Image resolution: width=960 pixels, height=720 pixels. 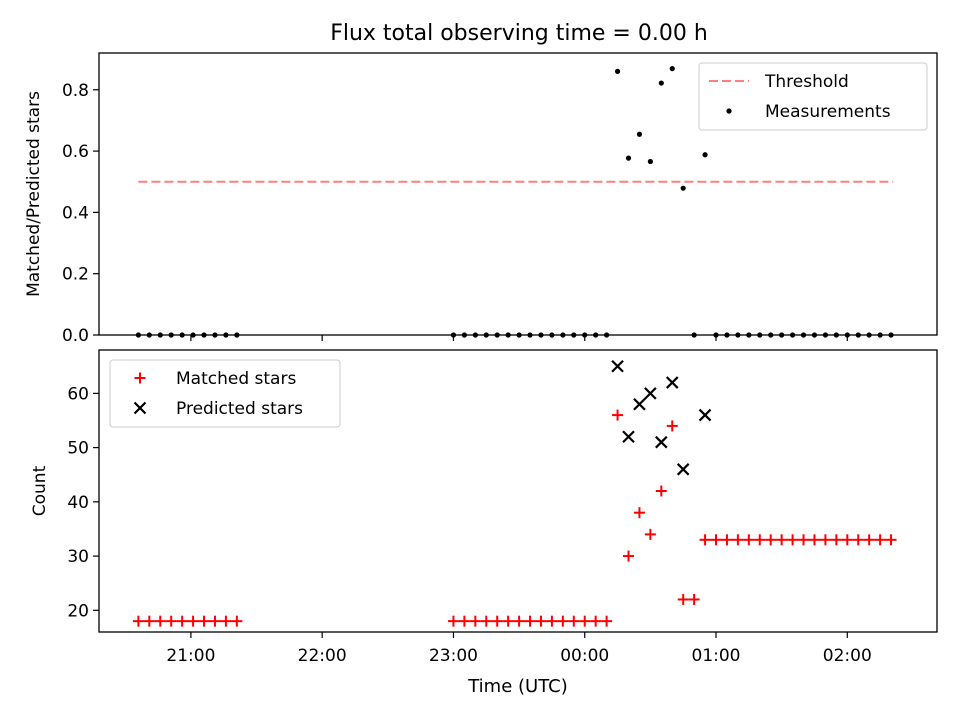 What do you see at coordinates (236, 379) in the screenshot?
I see `legend-label: Matched stars` at bounding box center [236, 379].